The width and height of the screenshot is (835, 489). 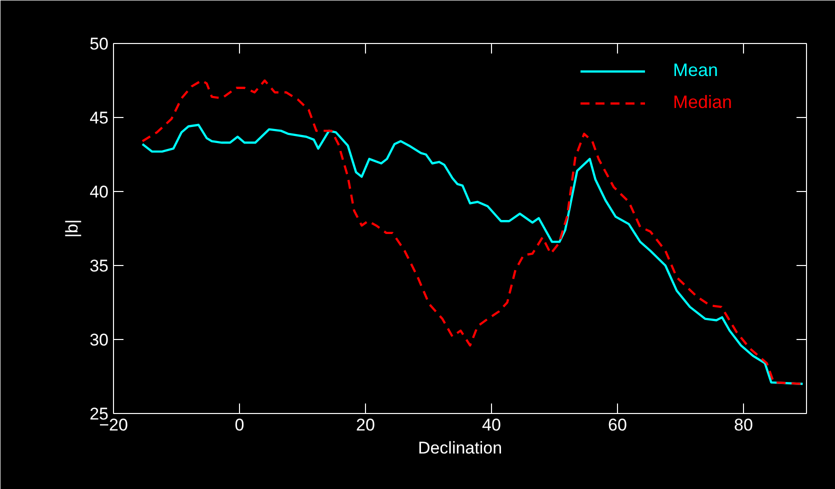 What do you see at coordinates (617, 425) in the screenshot?
I see `x-tick-label: 60` at bounding box center [617, 425].